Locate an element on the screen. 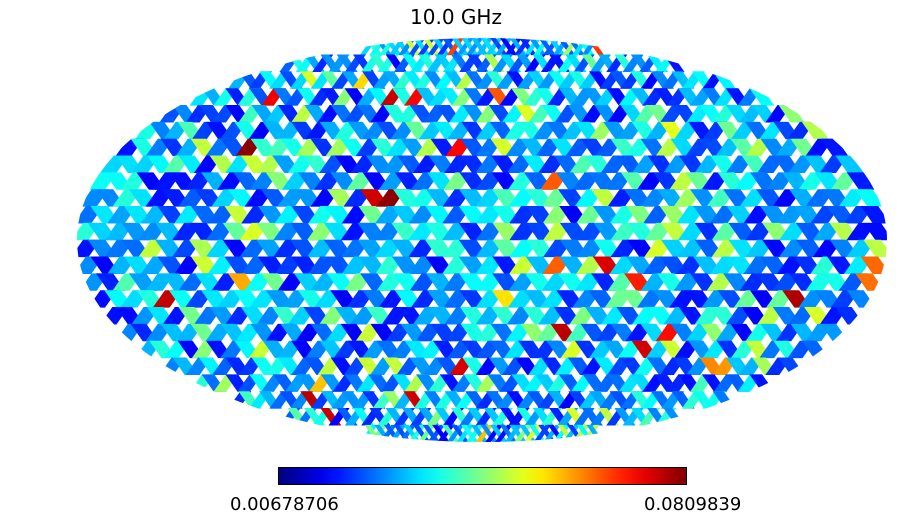 The height and width of the screenshot is (527, 912). colorbar-max-label: 0.0809839 is located at coordinates (693, 504).